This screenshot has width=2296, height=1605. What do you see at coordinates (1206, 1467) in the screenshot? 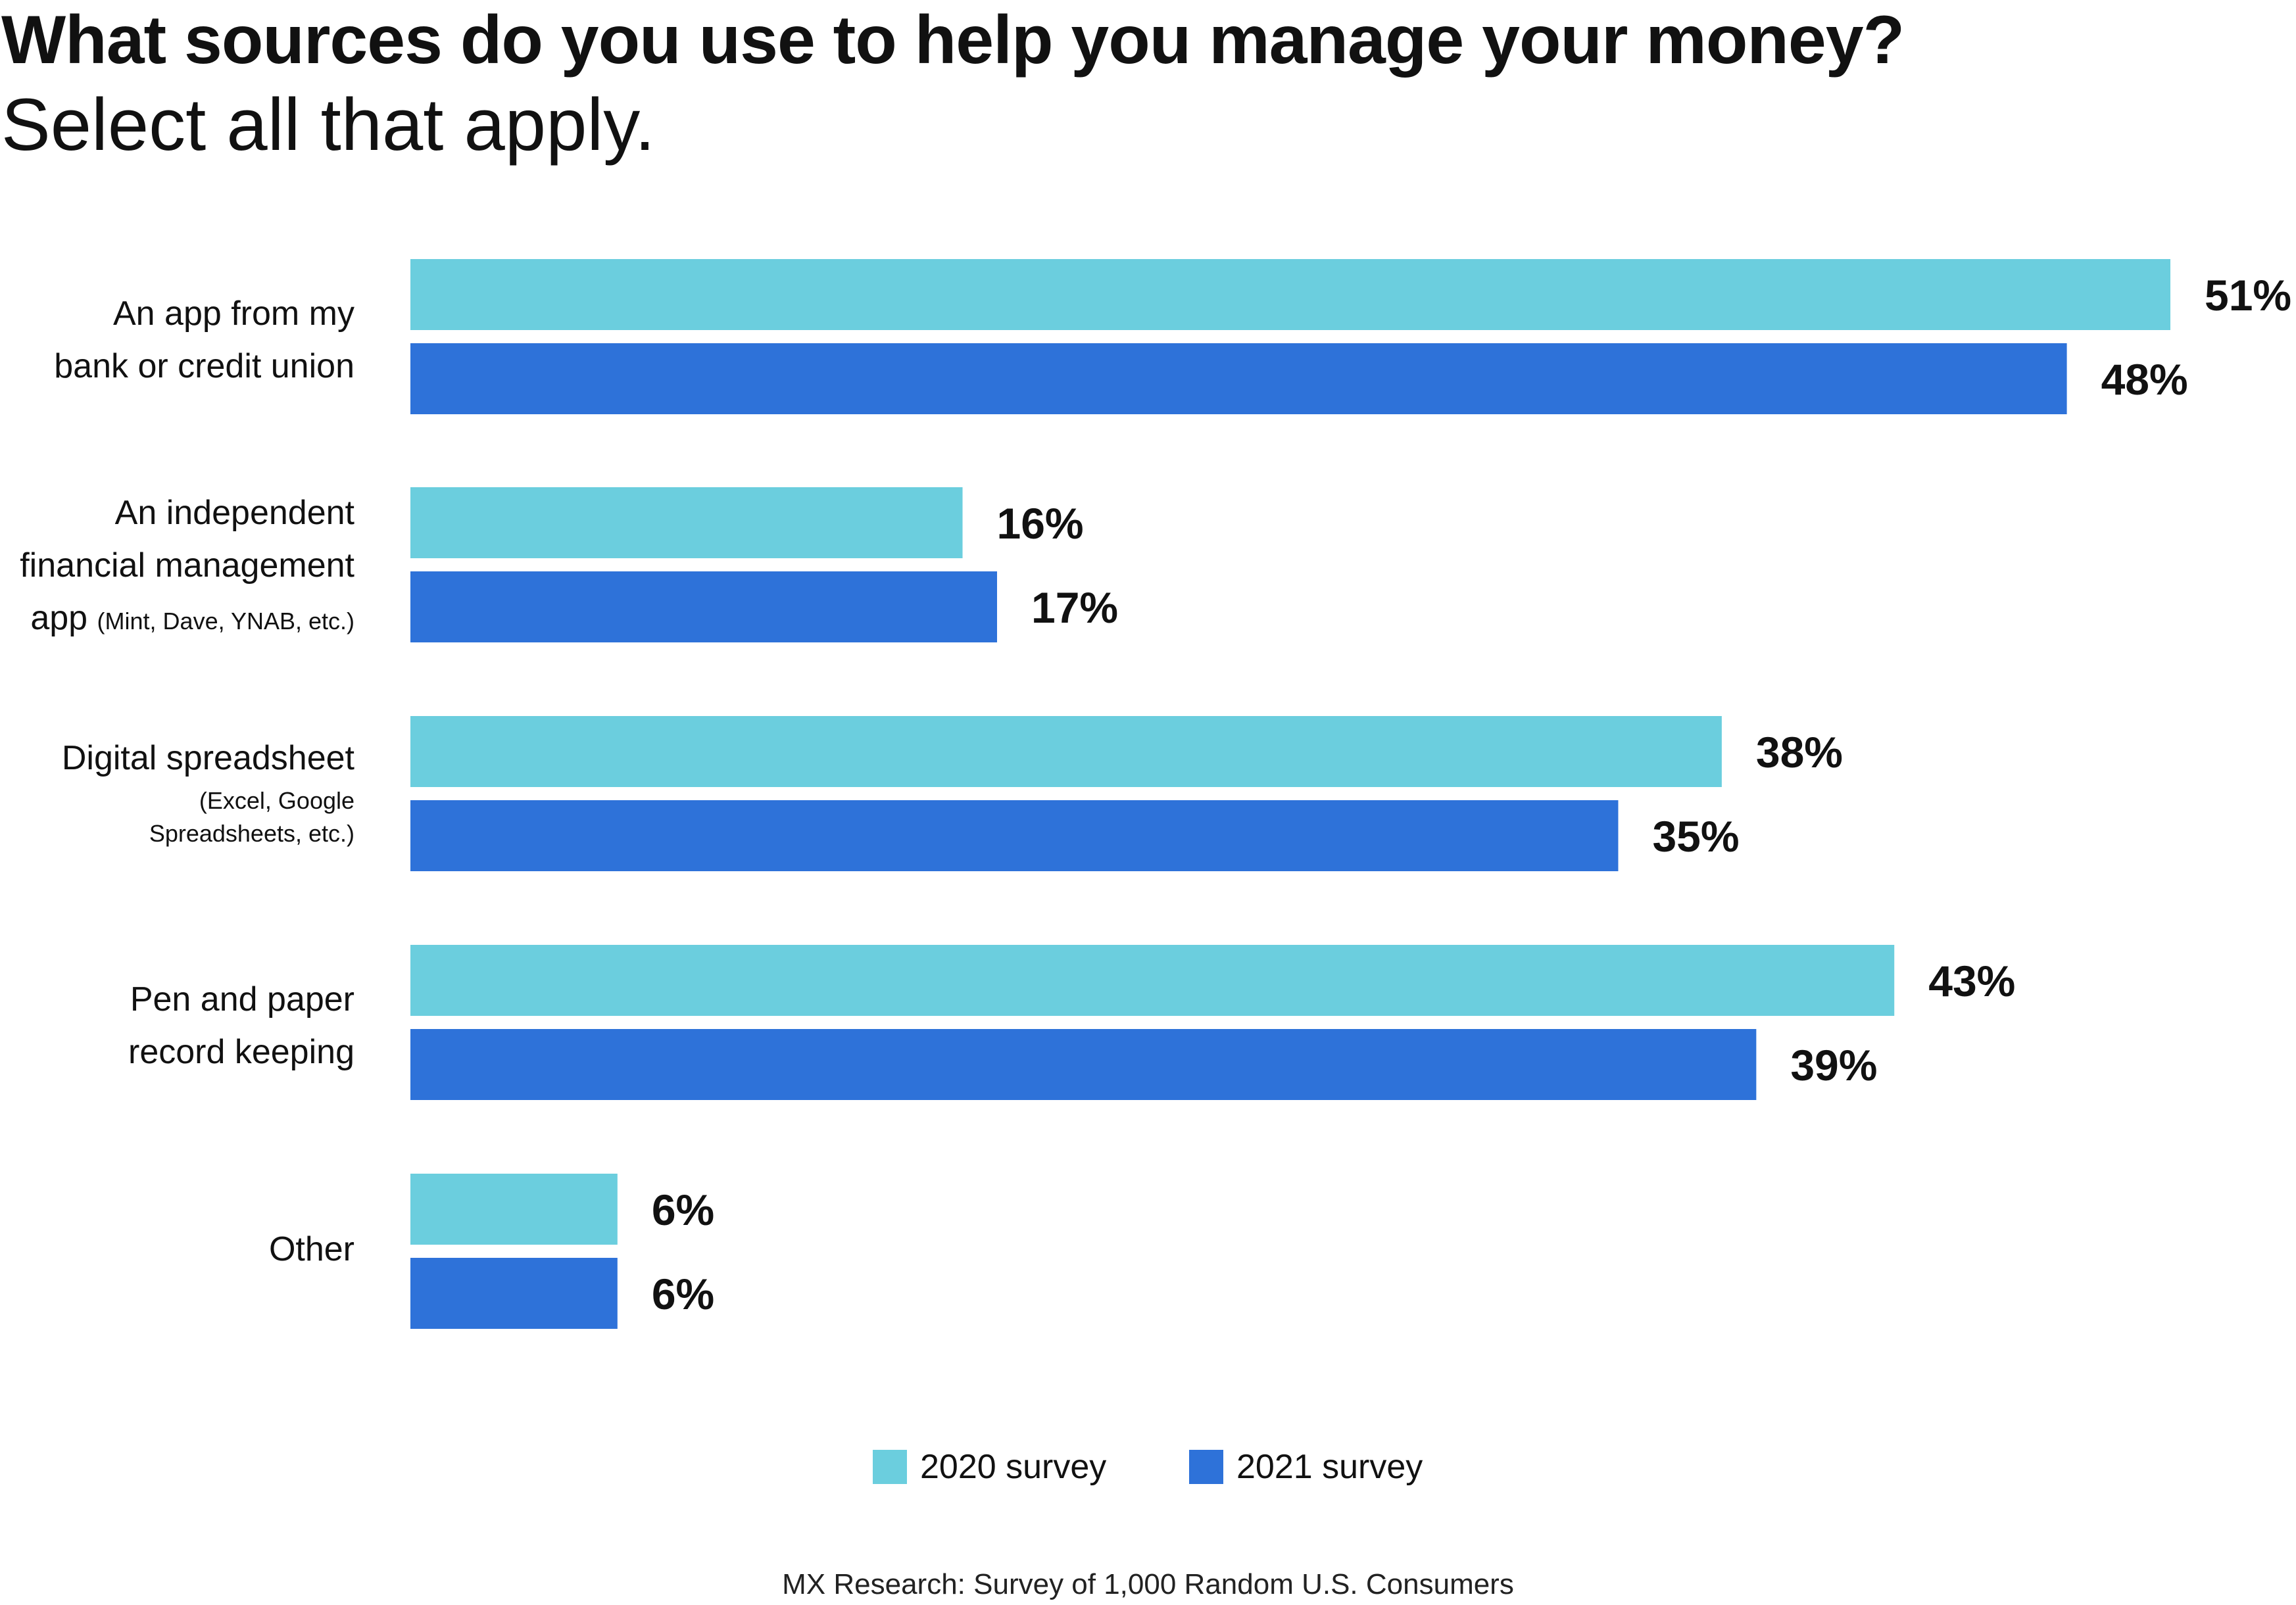
I see `legend-swatch-2021` at bounding box center [1206, 1467].